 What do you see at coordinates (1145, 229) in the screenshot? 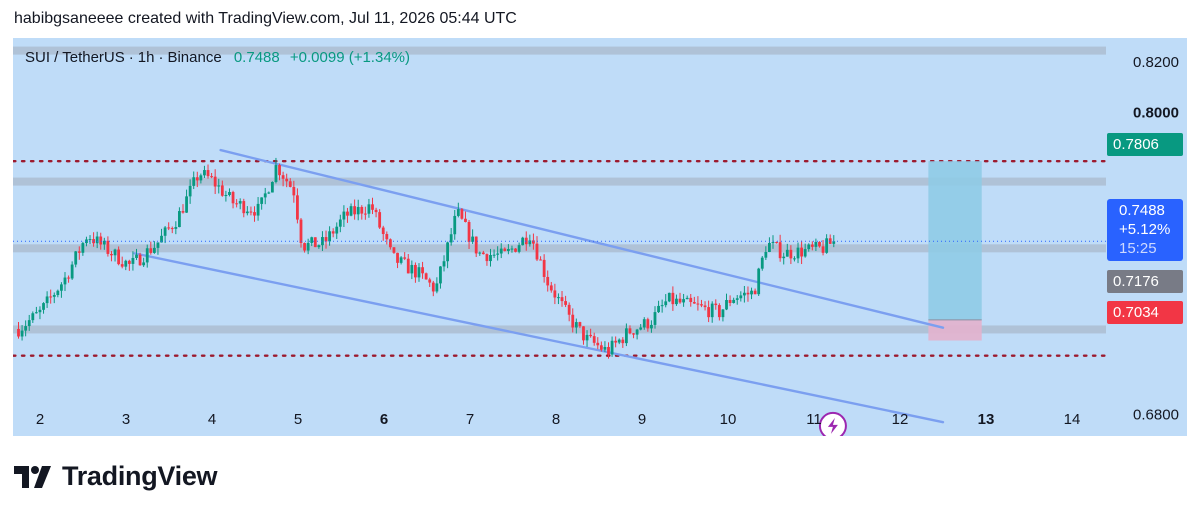
I see `current-price-change: +5.12%` at bounding box center [1145, 229].